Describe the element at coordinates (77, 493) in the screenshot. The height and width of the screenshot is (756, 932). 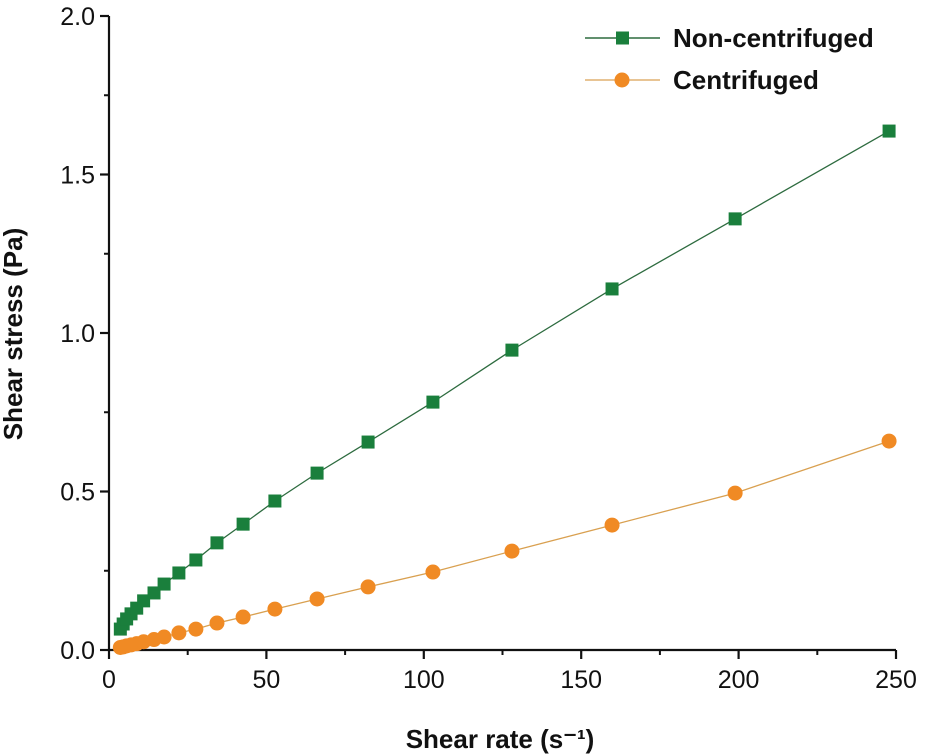
I see `y-tick-label: 0.5` at that location.